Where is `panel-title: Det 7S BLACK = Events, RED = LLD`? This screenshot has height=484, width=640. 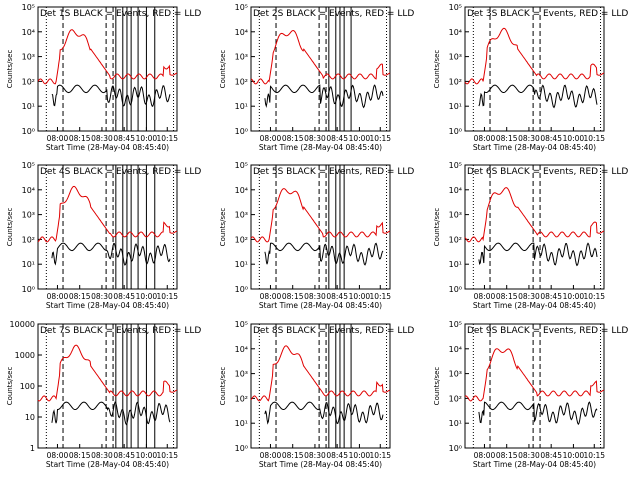
panel-title: Det 7S BLACK = Events, RED = LLD is located at coordinates (120, 331).